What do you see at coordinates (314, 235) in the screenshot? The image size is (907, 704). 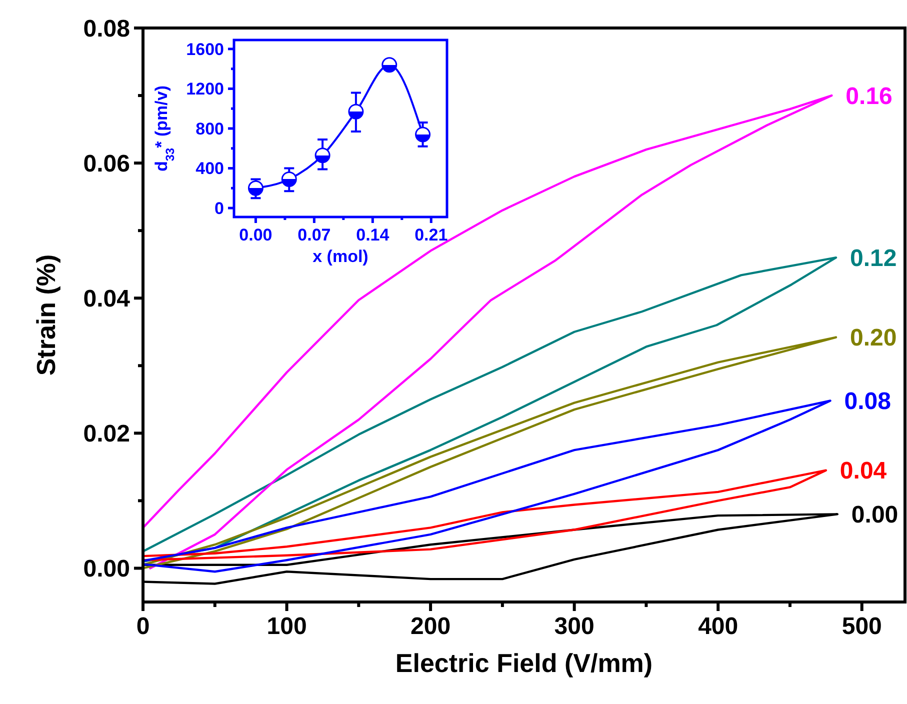 I see `x-tick-label: 0.07` at bounding box center [314, 235].